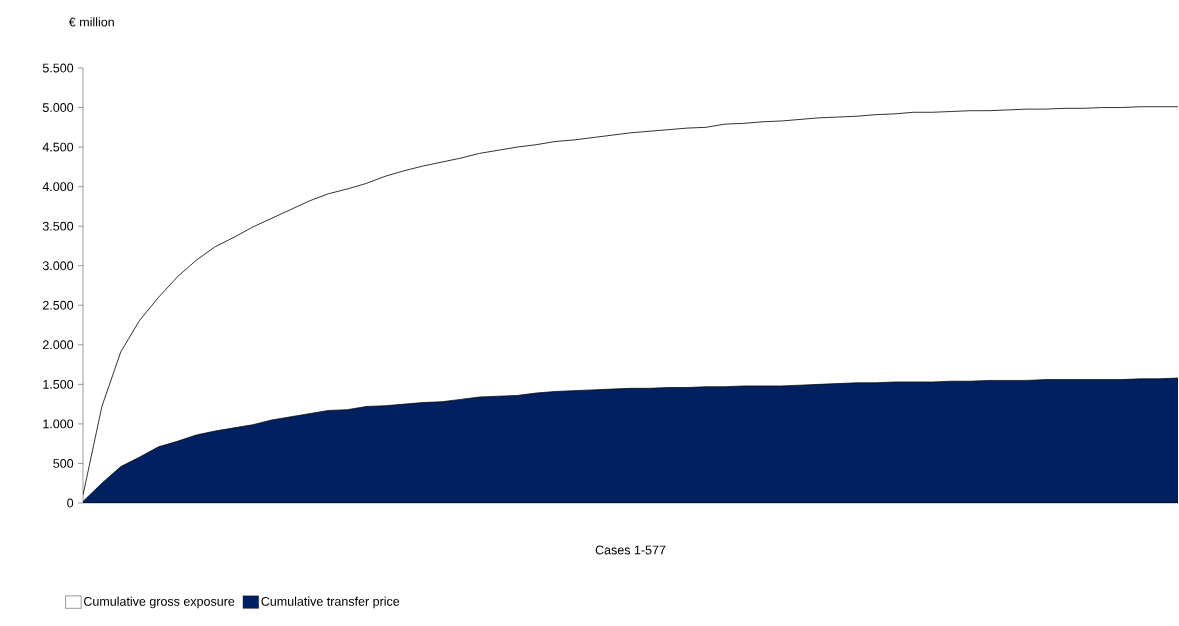 The width and height of the screenshot is (1179, 626). I want to click on y-tick-label: 0, so click(70, 503).